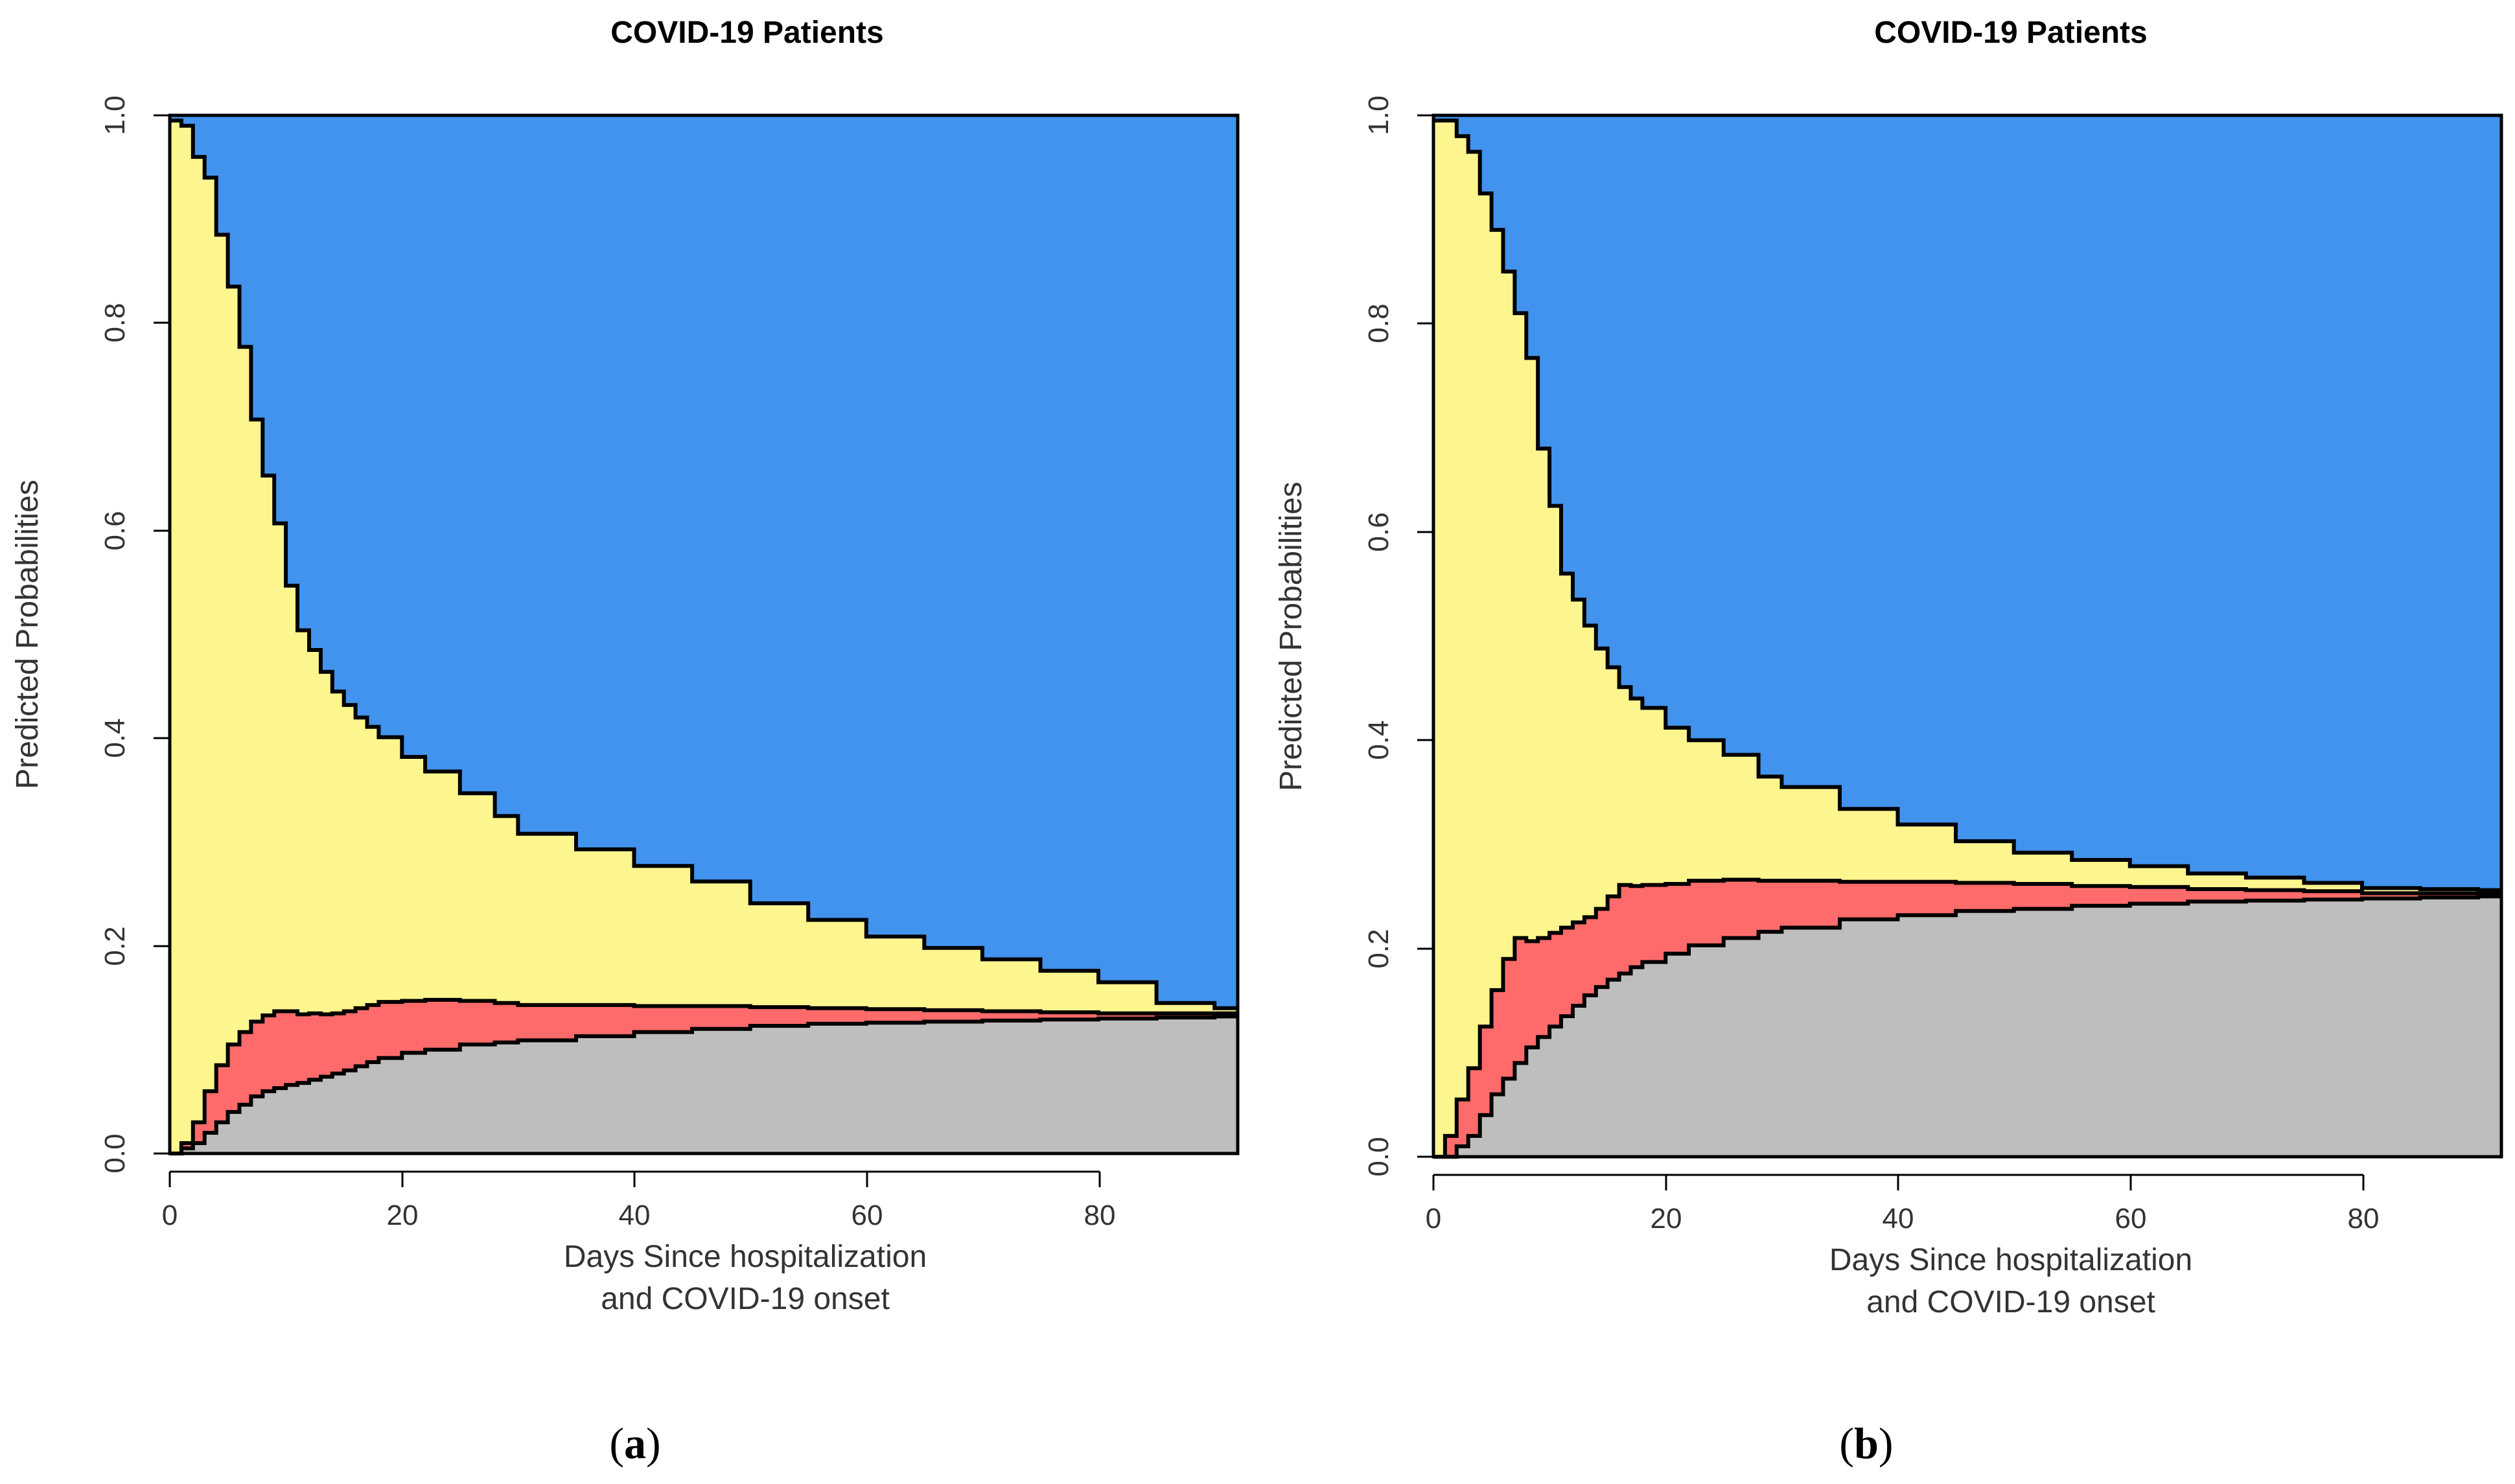 Image resolution: width=2515 pixels, height=1484 pixels. I want to click on chart-a-xlabel-line2: and COVID-19 onset, so click(745, 1299).